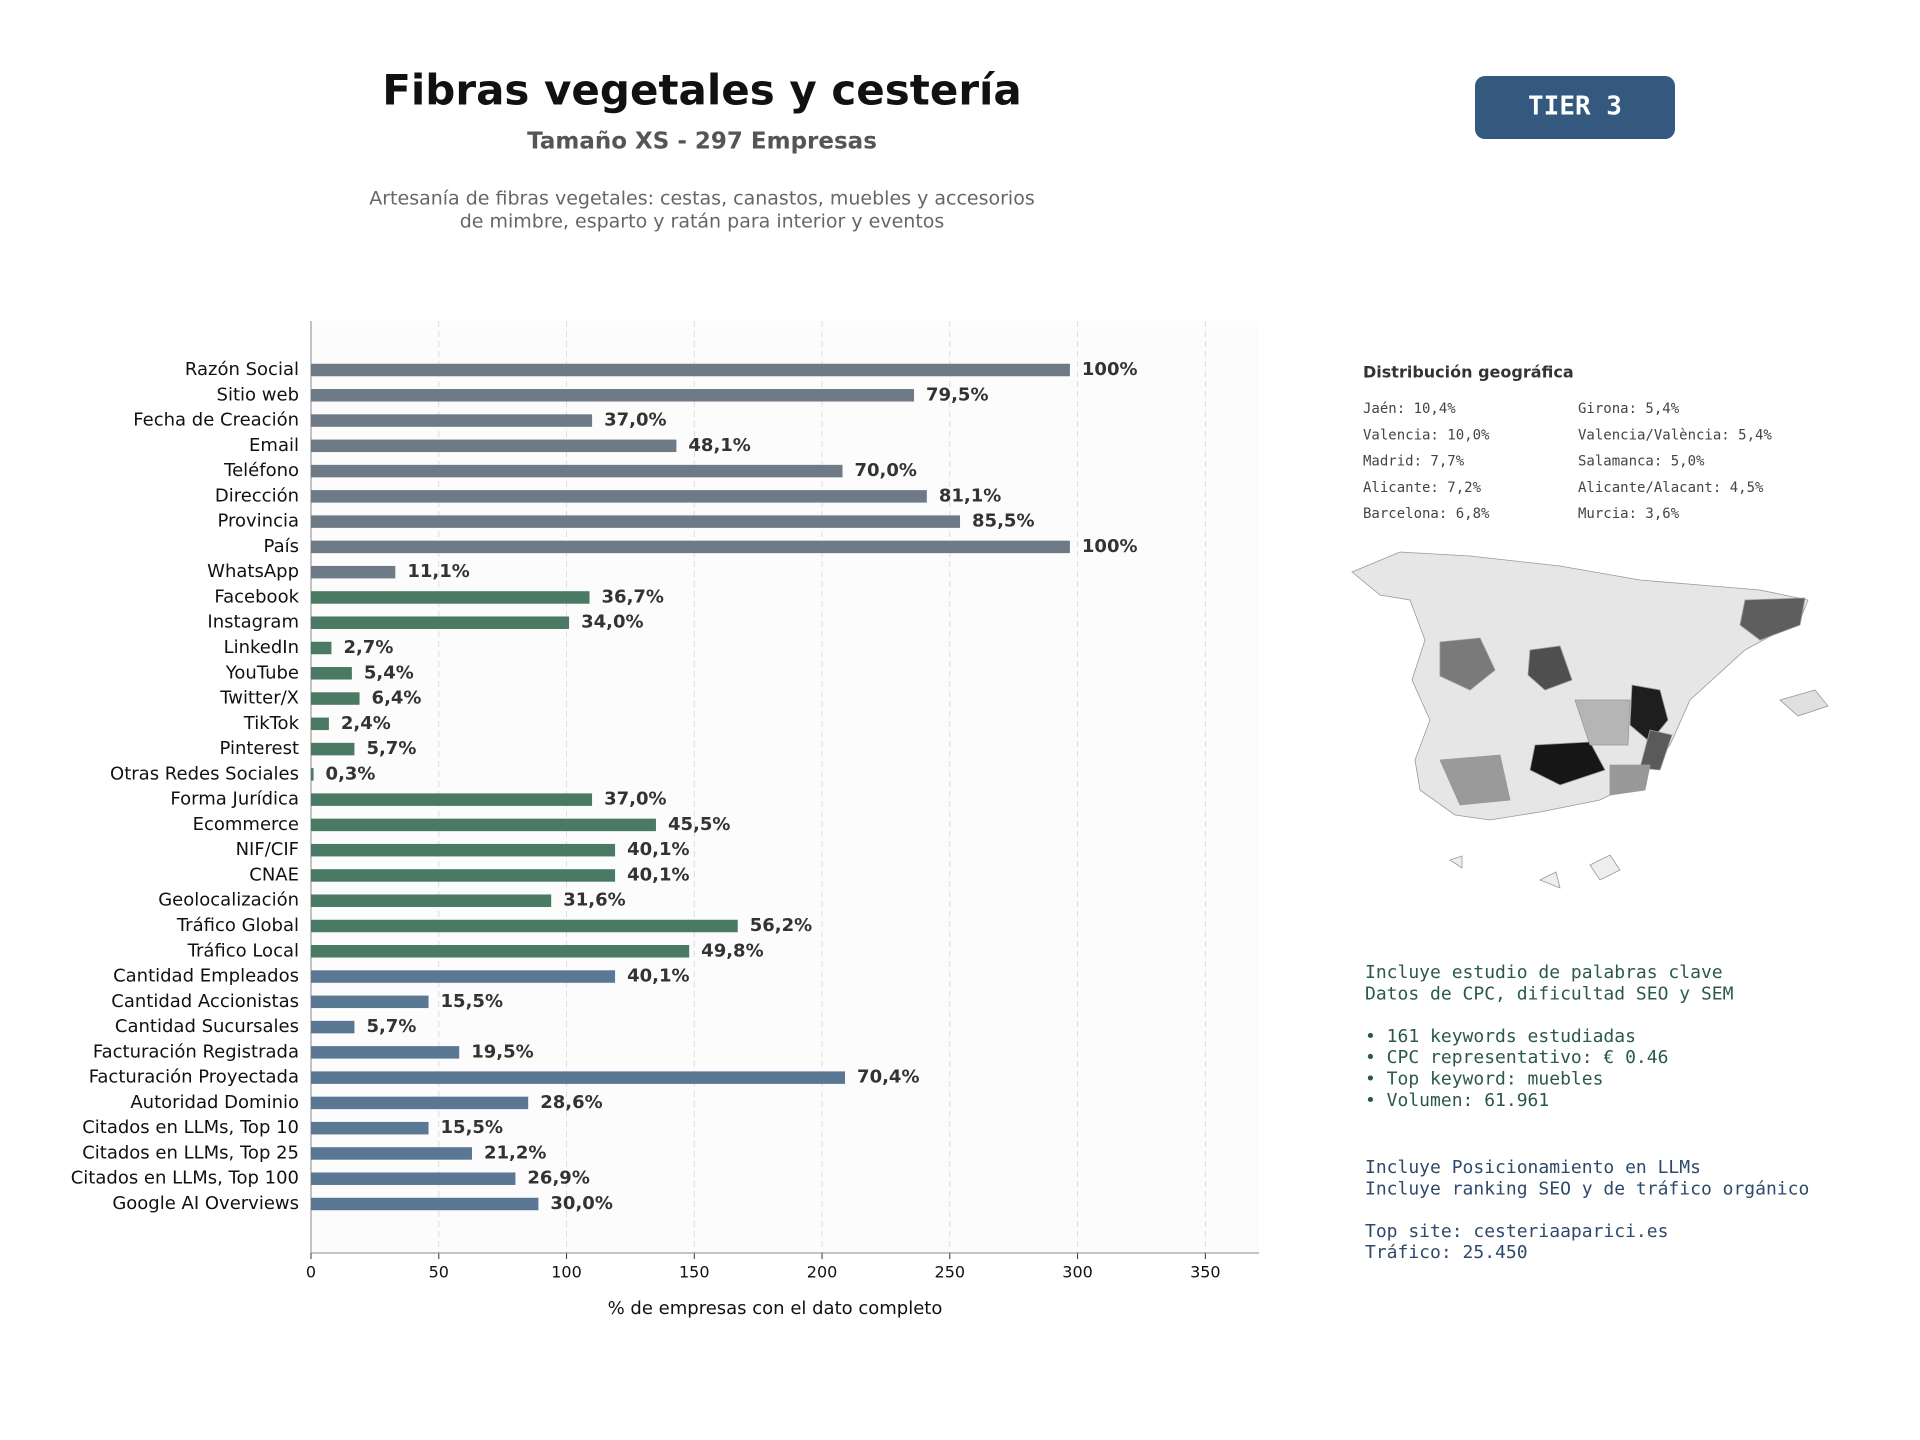 The height and width of the screenshot is (1440, 1920). What do you see at coordinates (502, 1051) in the screenshot?
I see `value-label: 19,5%` at bounding box center [502, 1051].